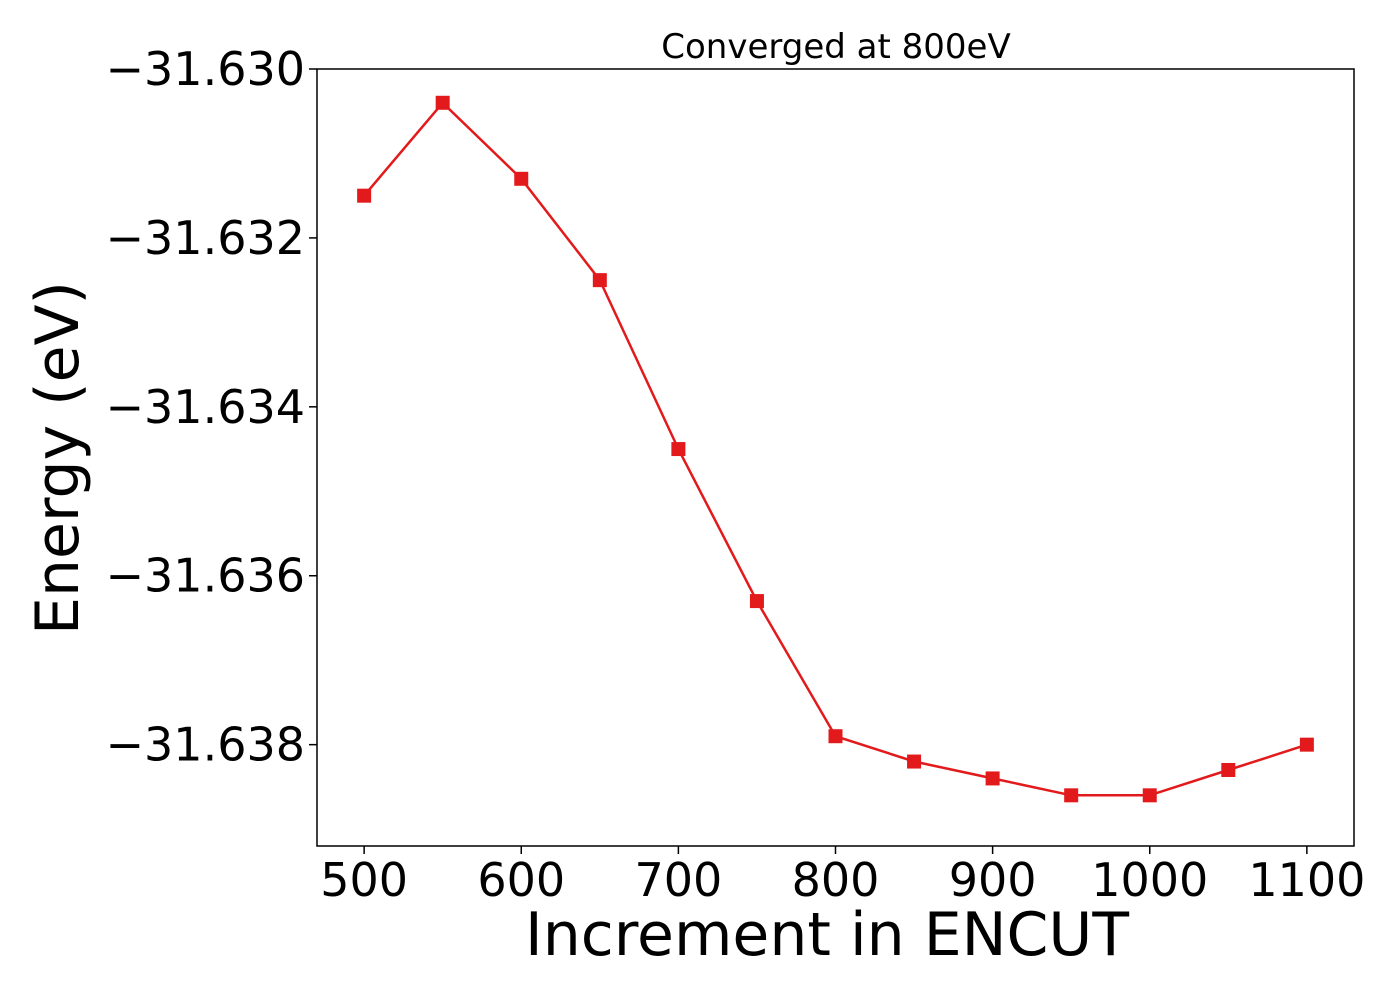 This screenshot has width=1400, height=1000. I want to click on x-tick-label: 500, so click(364, 880).